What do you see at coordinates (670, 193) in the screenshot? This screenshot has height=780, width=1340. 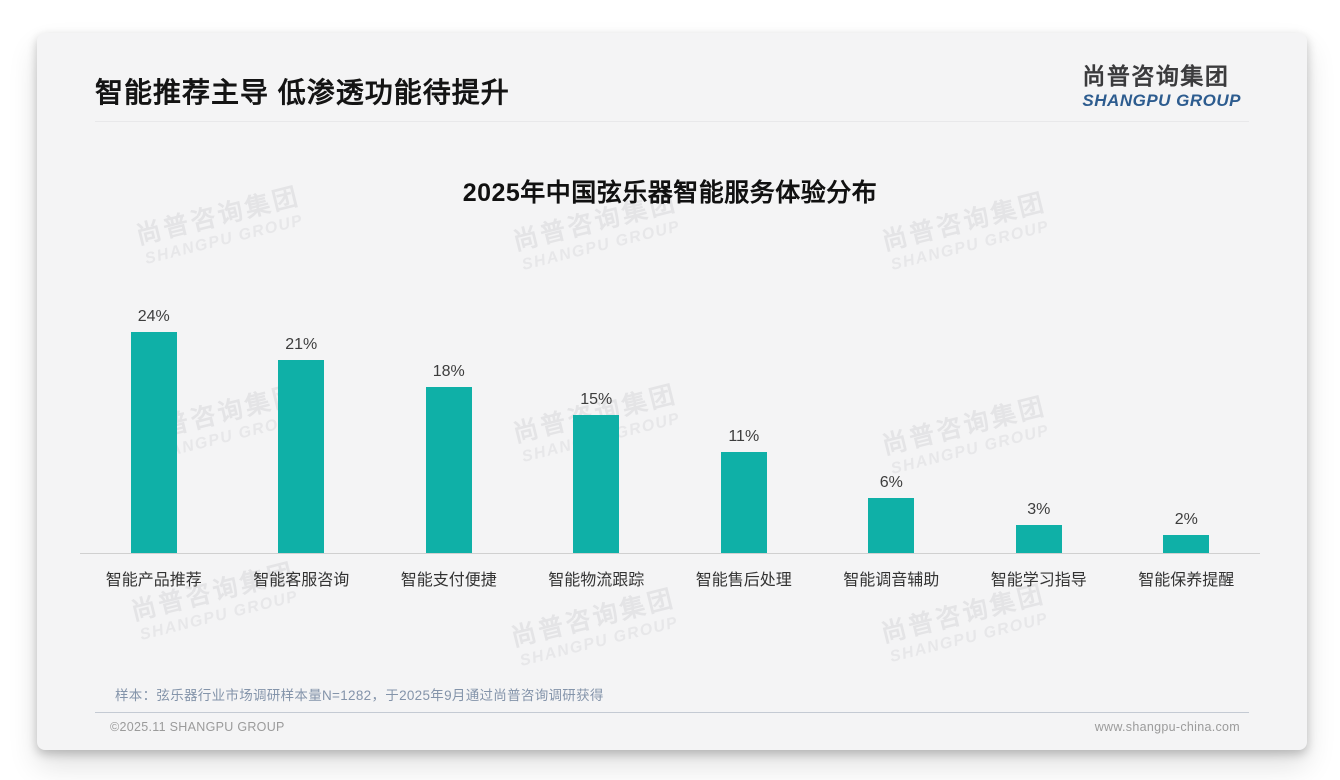 I see `chart-title: 2025年中国弦乐器智能服务体验分布` at bounding box center [670, 193].